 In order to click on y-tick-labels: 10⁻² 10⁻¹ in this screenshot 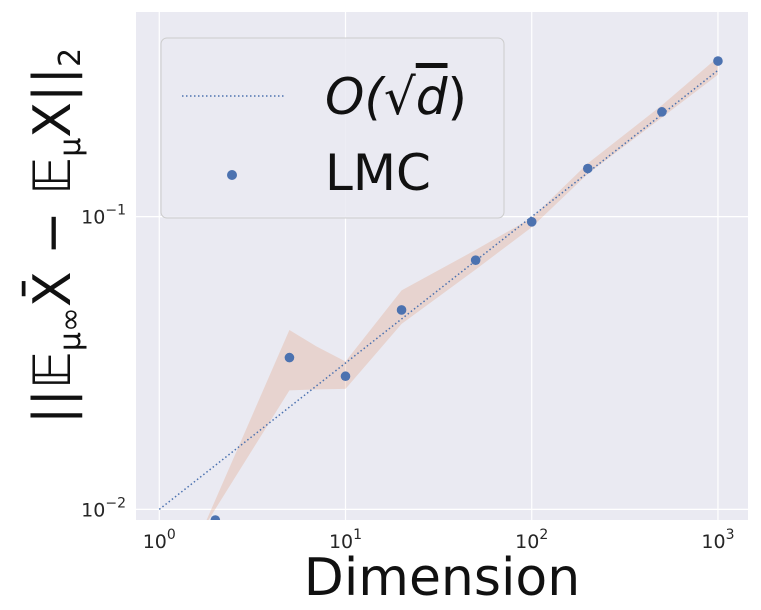, I will do `click(103, 362)`.